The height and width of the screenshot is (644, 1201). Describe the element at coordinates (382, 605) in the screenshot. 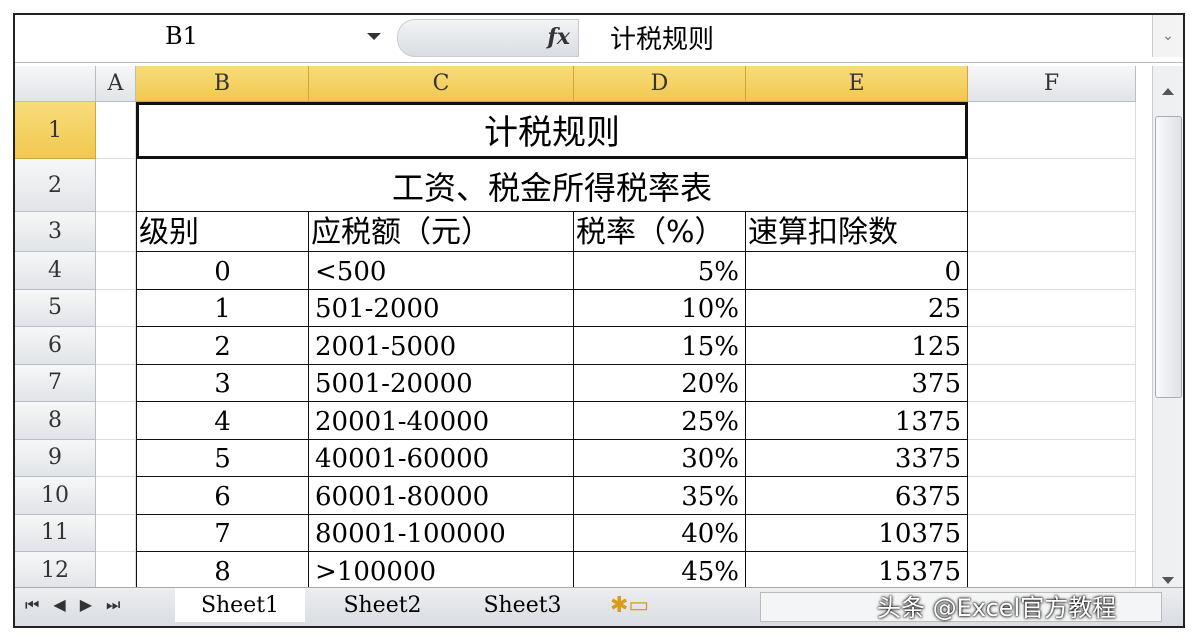

I see `tab-sheet2: Sheet2` at that location.